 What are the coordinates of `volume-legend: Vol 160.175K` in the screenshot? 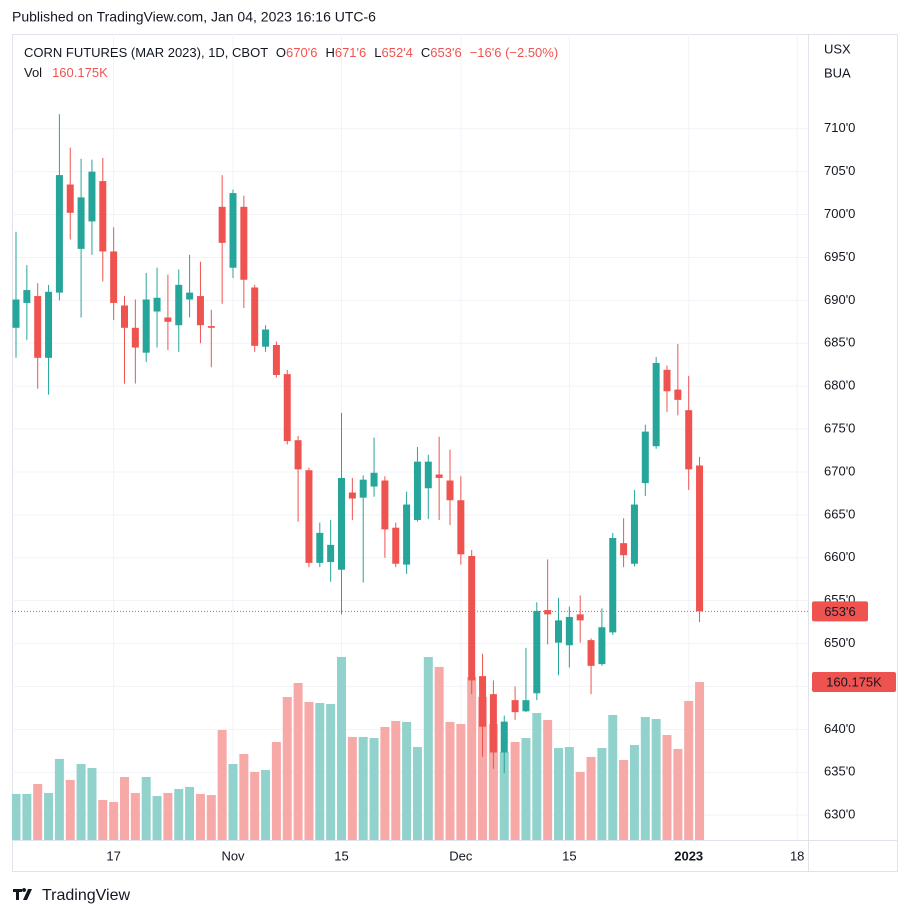 It's located at (66, 72).